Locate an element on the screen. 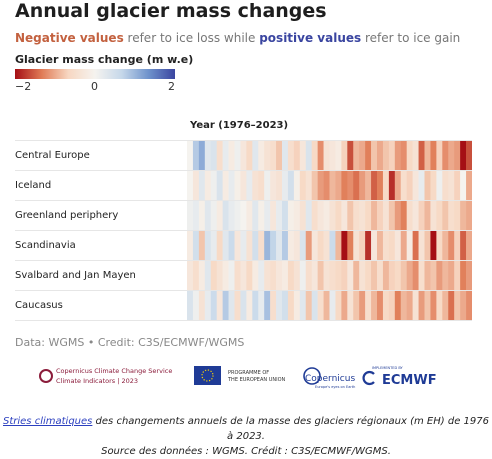 The width and height of the screenshot is (492, 459). legend-color-bar is located at coordinates (95, 74).